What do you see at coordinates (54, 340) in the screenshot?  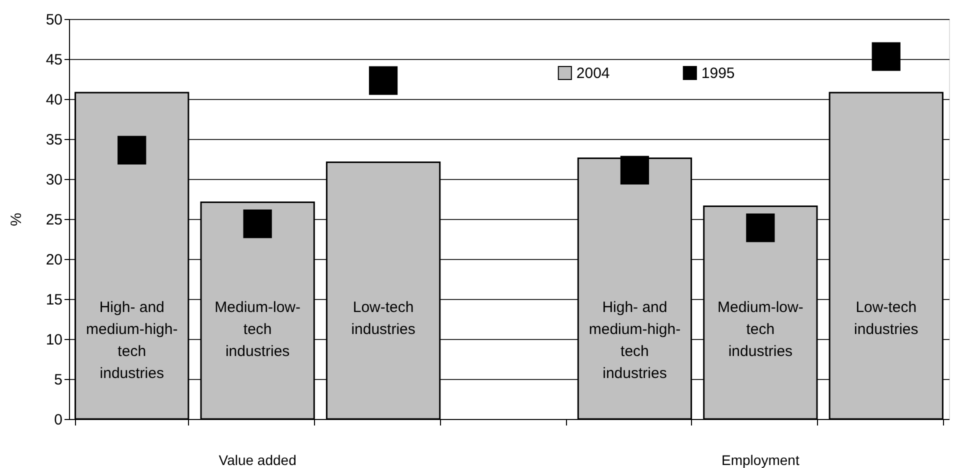 I see `y-tick-label: 10` at bounding box center [54, 340].